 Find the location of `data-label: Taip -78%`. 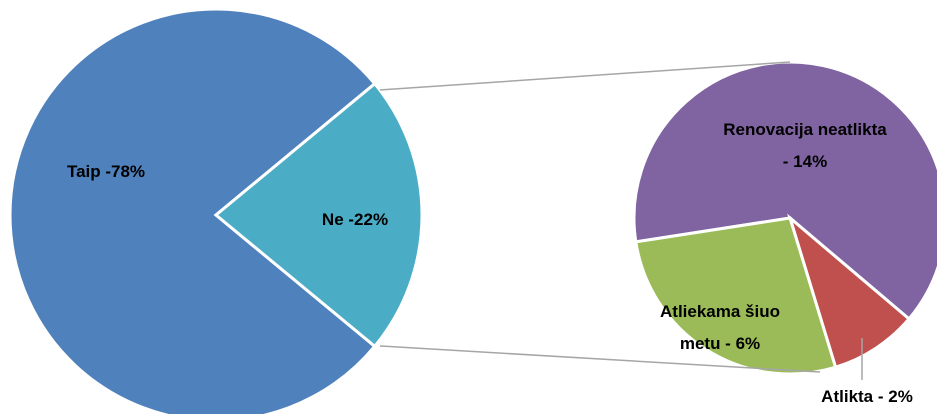

data-label: Taip -78% is located at coordinates (106, 171).